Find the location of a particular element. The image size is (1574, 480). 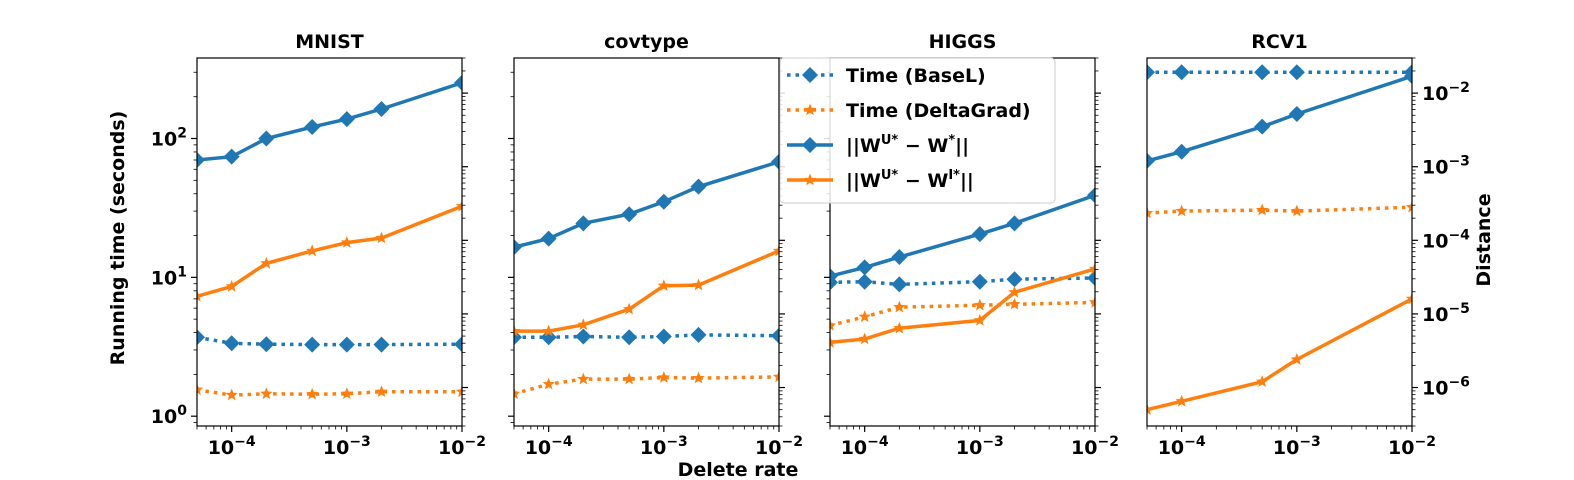

y-tick-label: 100 is located at coordinates (169, 415).